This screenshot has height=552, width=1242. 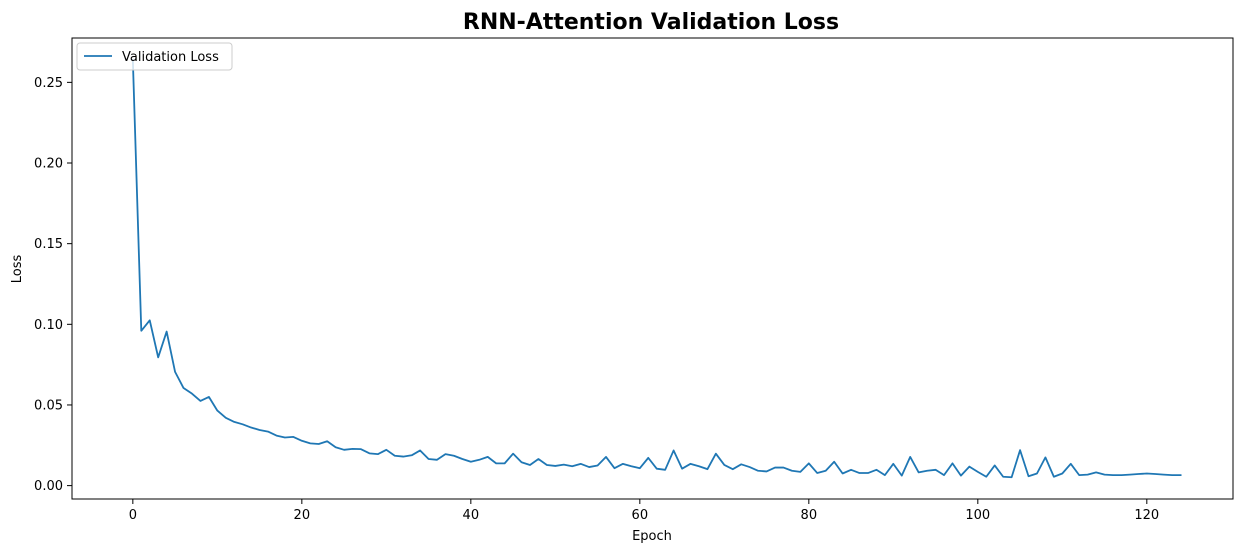 What do you see at coordinates (53, 285) in the screenshot?
I see `y-axis: 0.00 0.05 0.10 0.15 0.20 0.25` at bounding box center [53, 285].